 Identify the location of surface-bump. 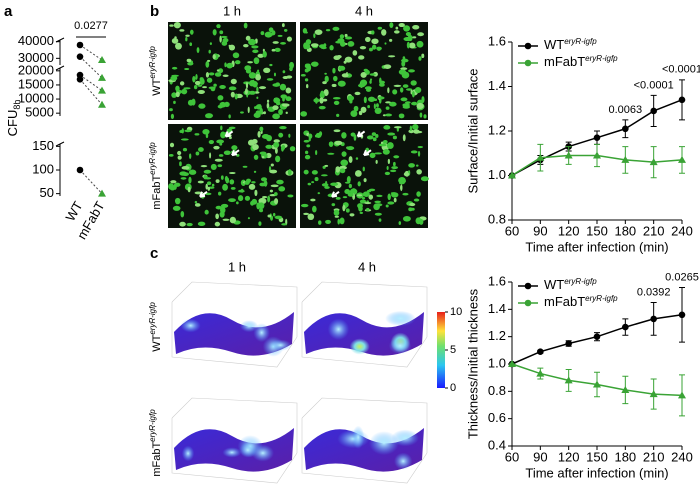
(359, 346).